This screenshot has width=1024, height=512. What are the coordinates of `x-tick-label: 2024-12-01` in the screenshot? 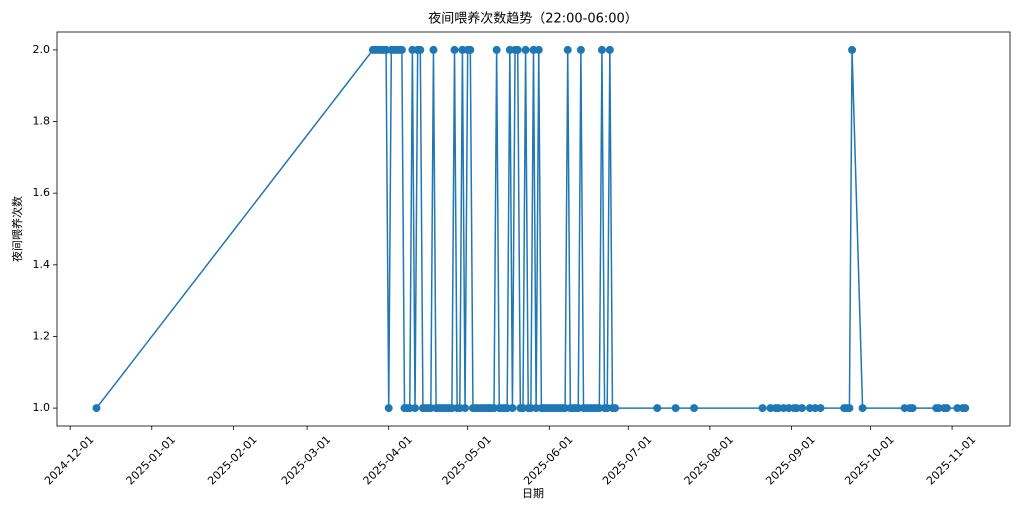 It's located at (69, 460).